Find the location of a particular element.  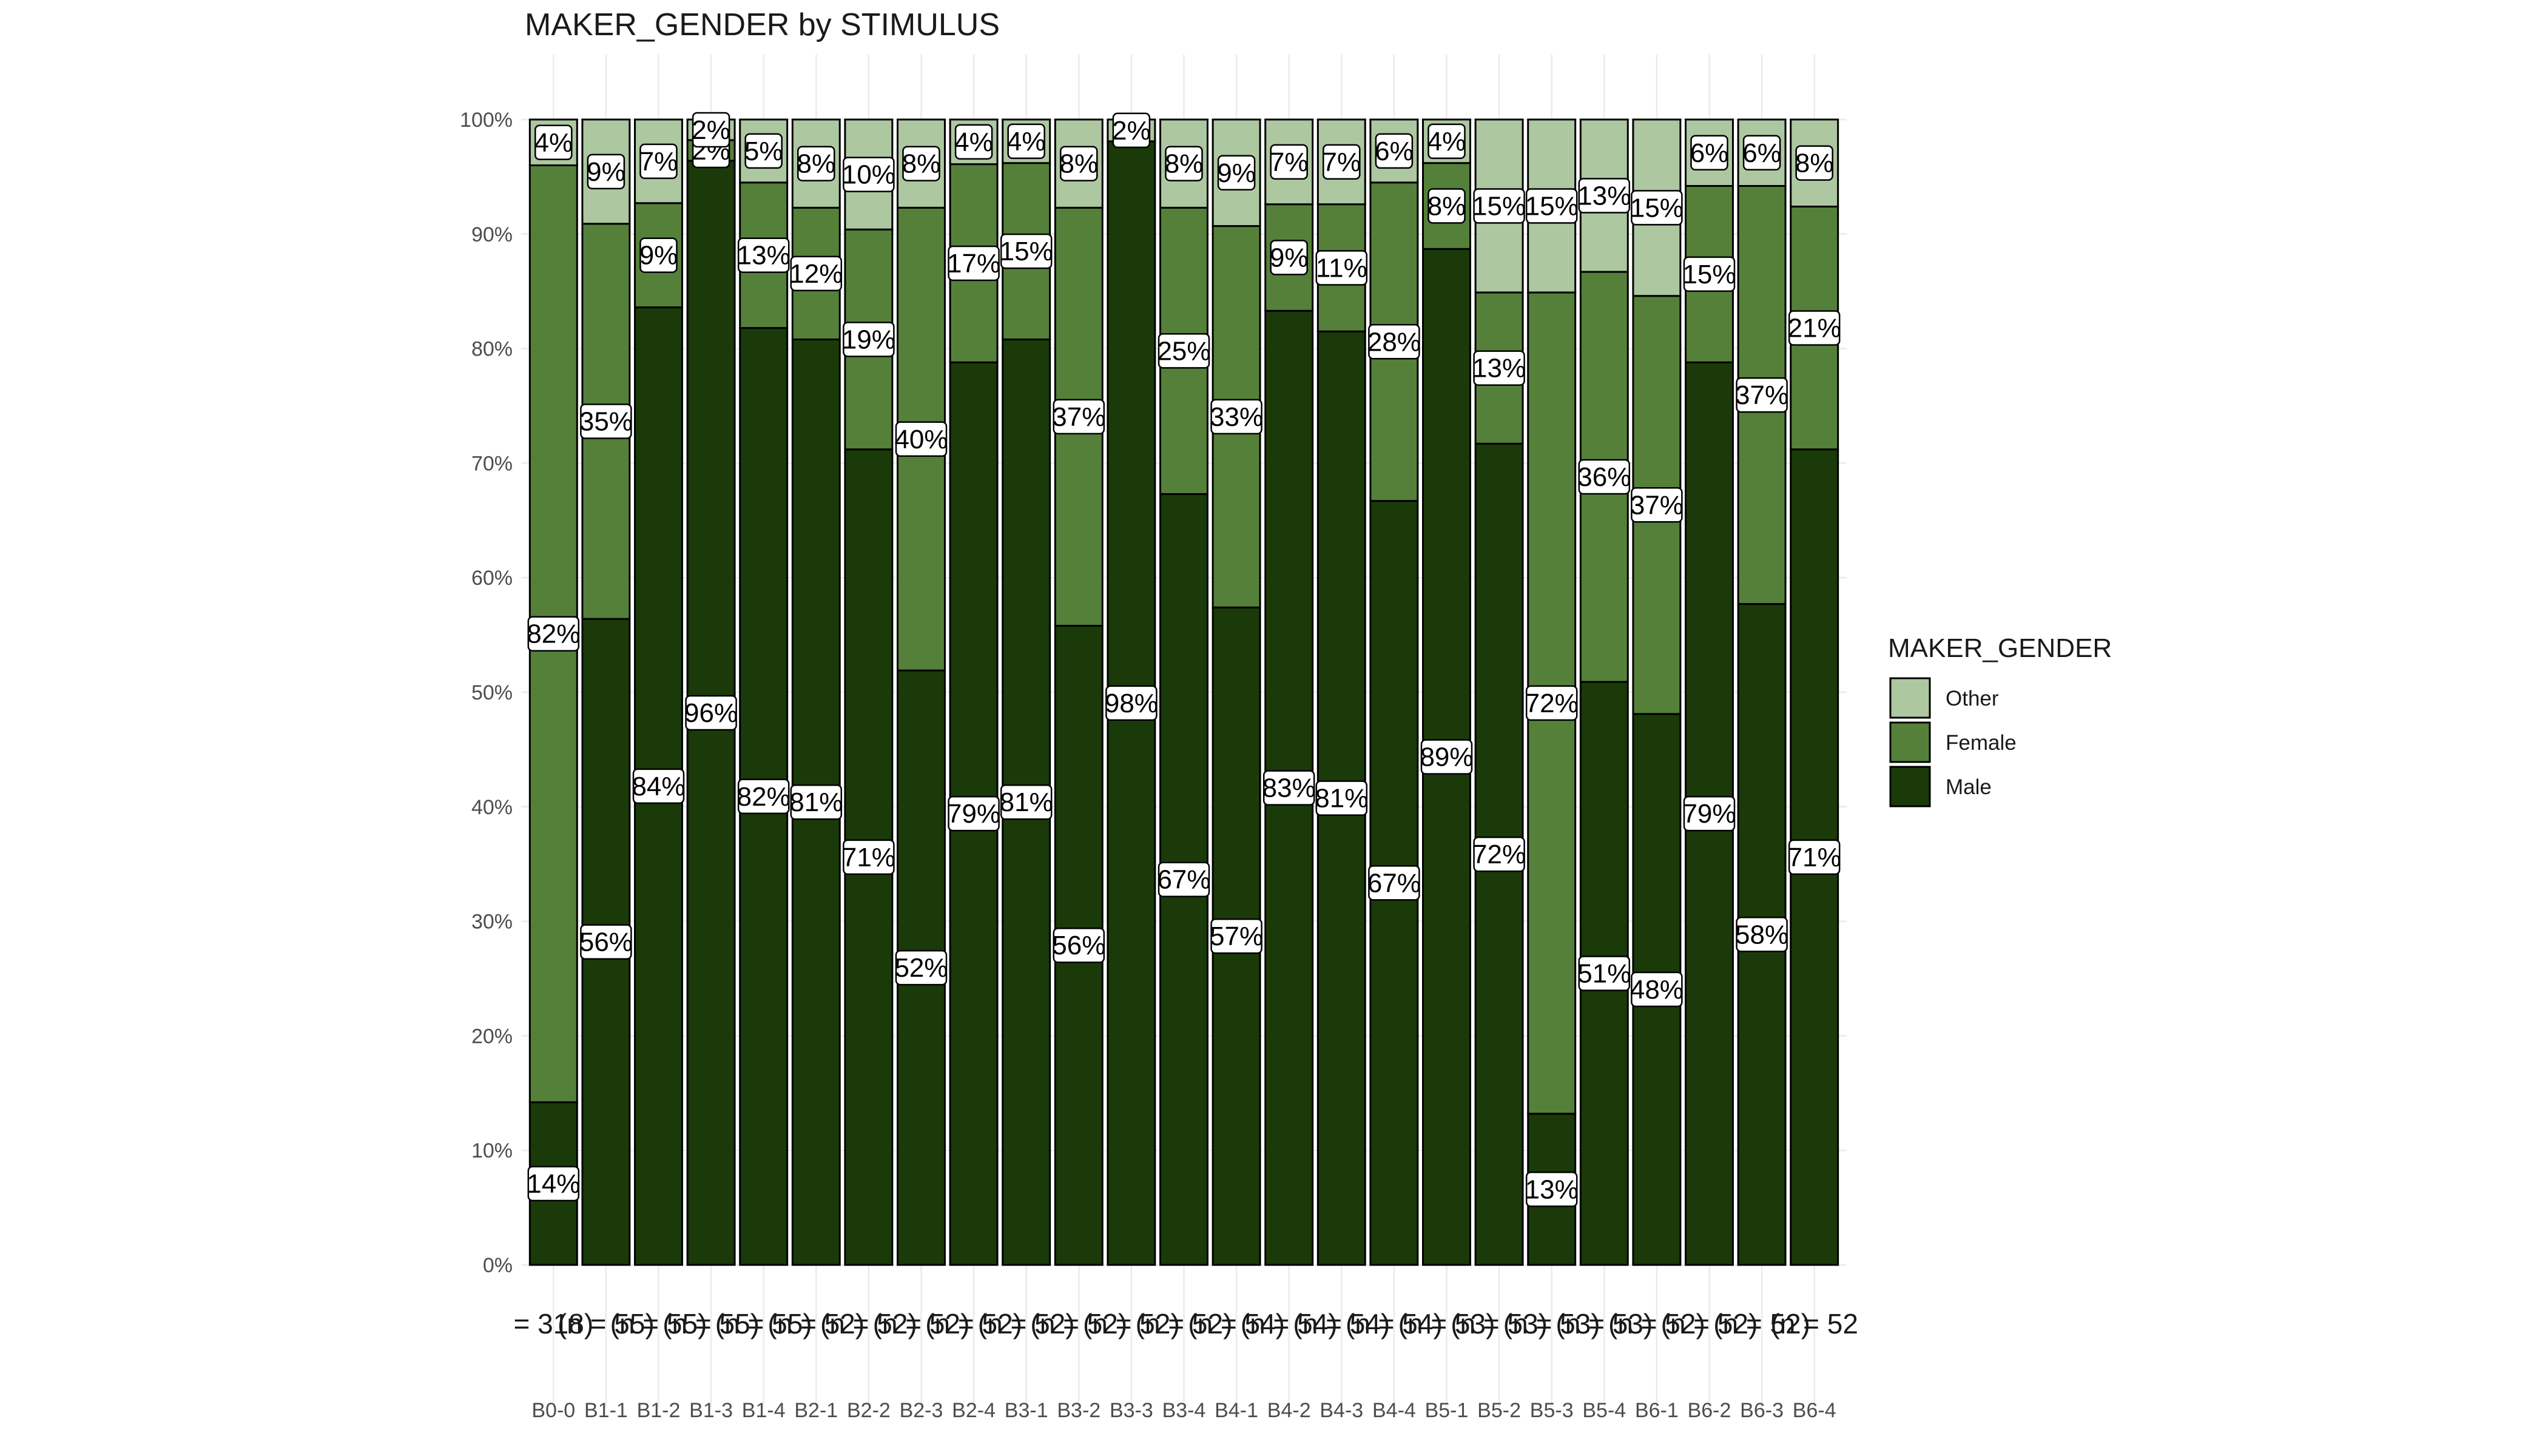

y-tick-label: 10% is located at coordinates (492, 1150).